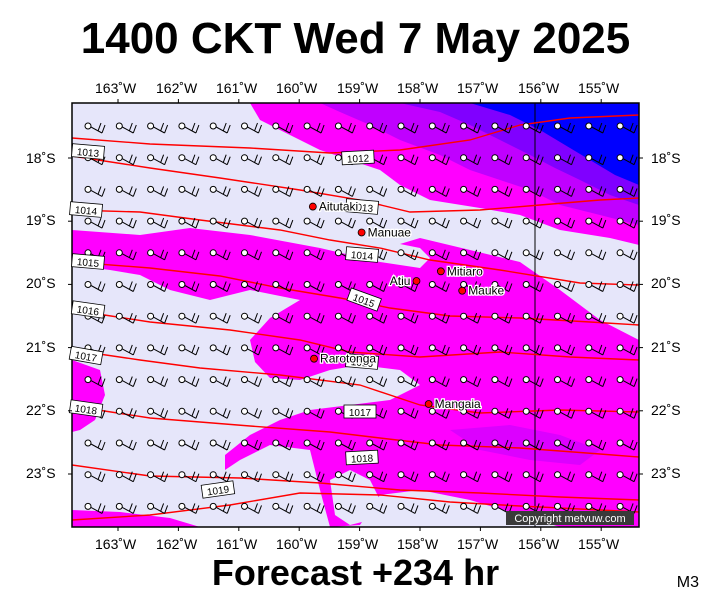 This screenshot has width=711, height=600. What do you see at coordinates (41, 220) in the screenshot?
I see `lat-label: 19˚S` at bounding box center [41, 220].